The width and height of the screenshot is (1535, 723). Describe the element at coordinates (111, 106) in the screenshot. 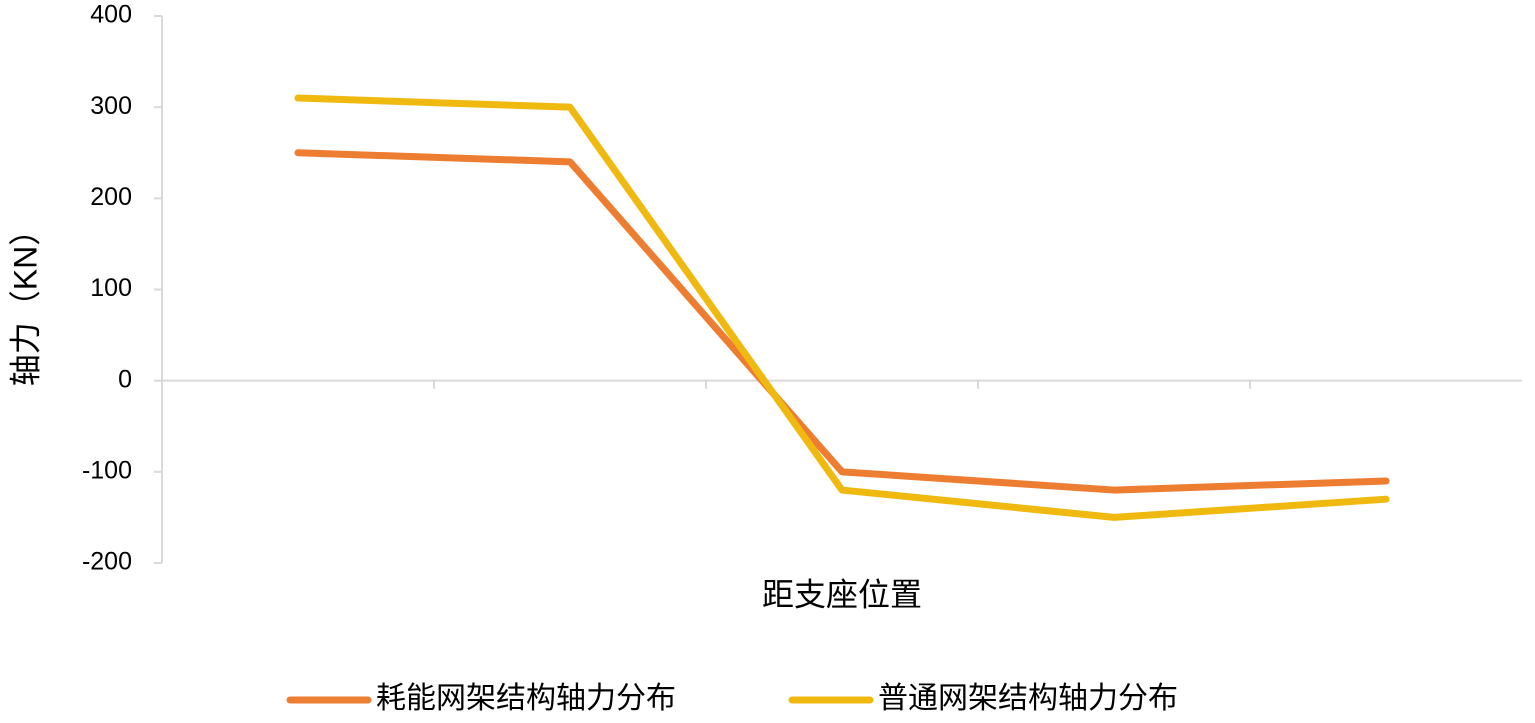

I see `y-tick-label: 300` at that location.